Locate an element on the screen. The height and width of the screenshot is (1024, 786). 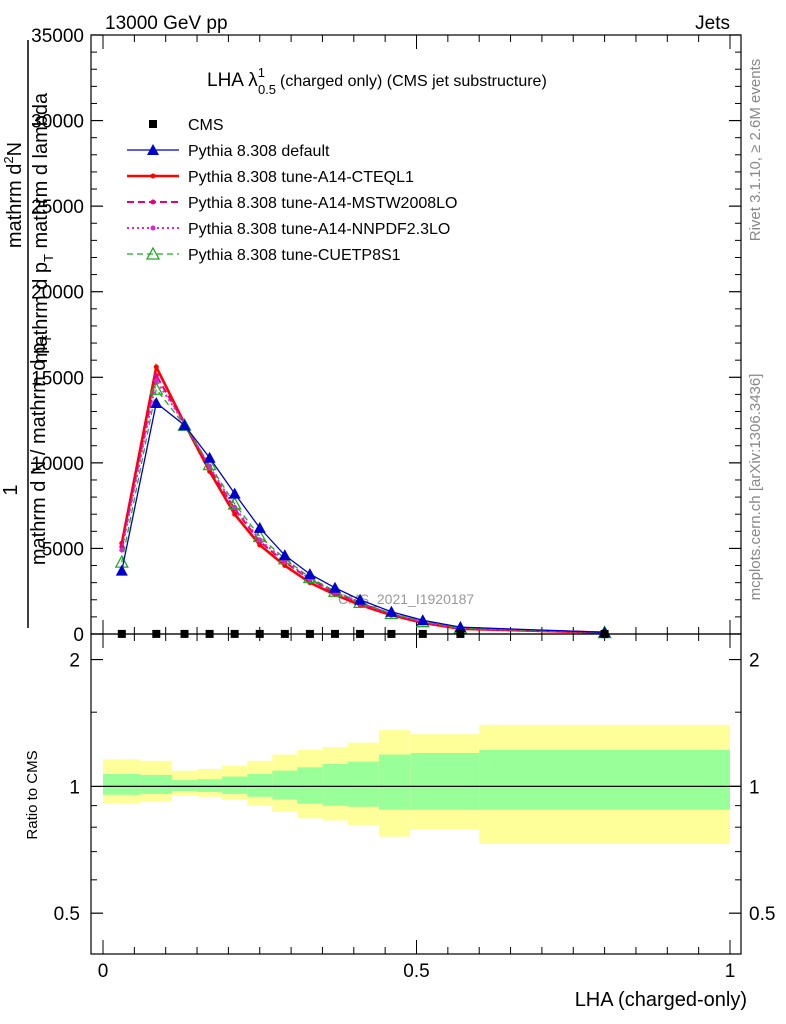
header-right: Jets is located at coordinates (712, 23).